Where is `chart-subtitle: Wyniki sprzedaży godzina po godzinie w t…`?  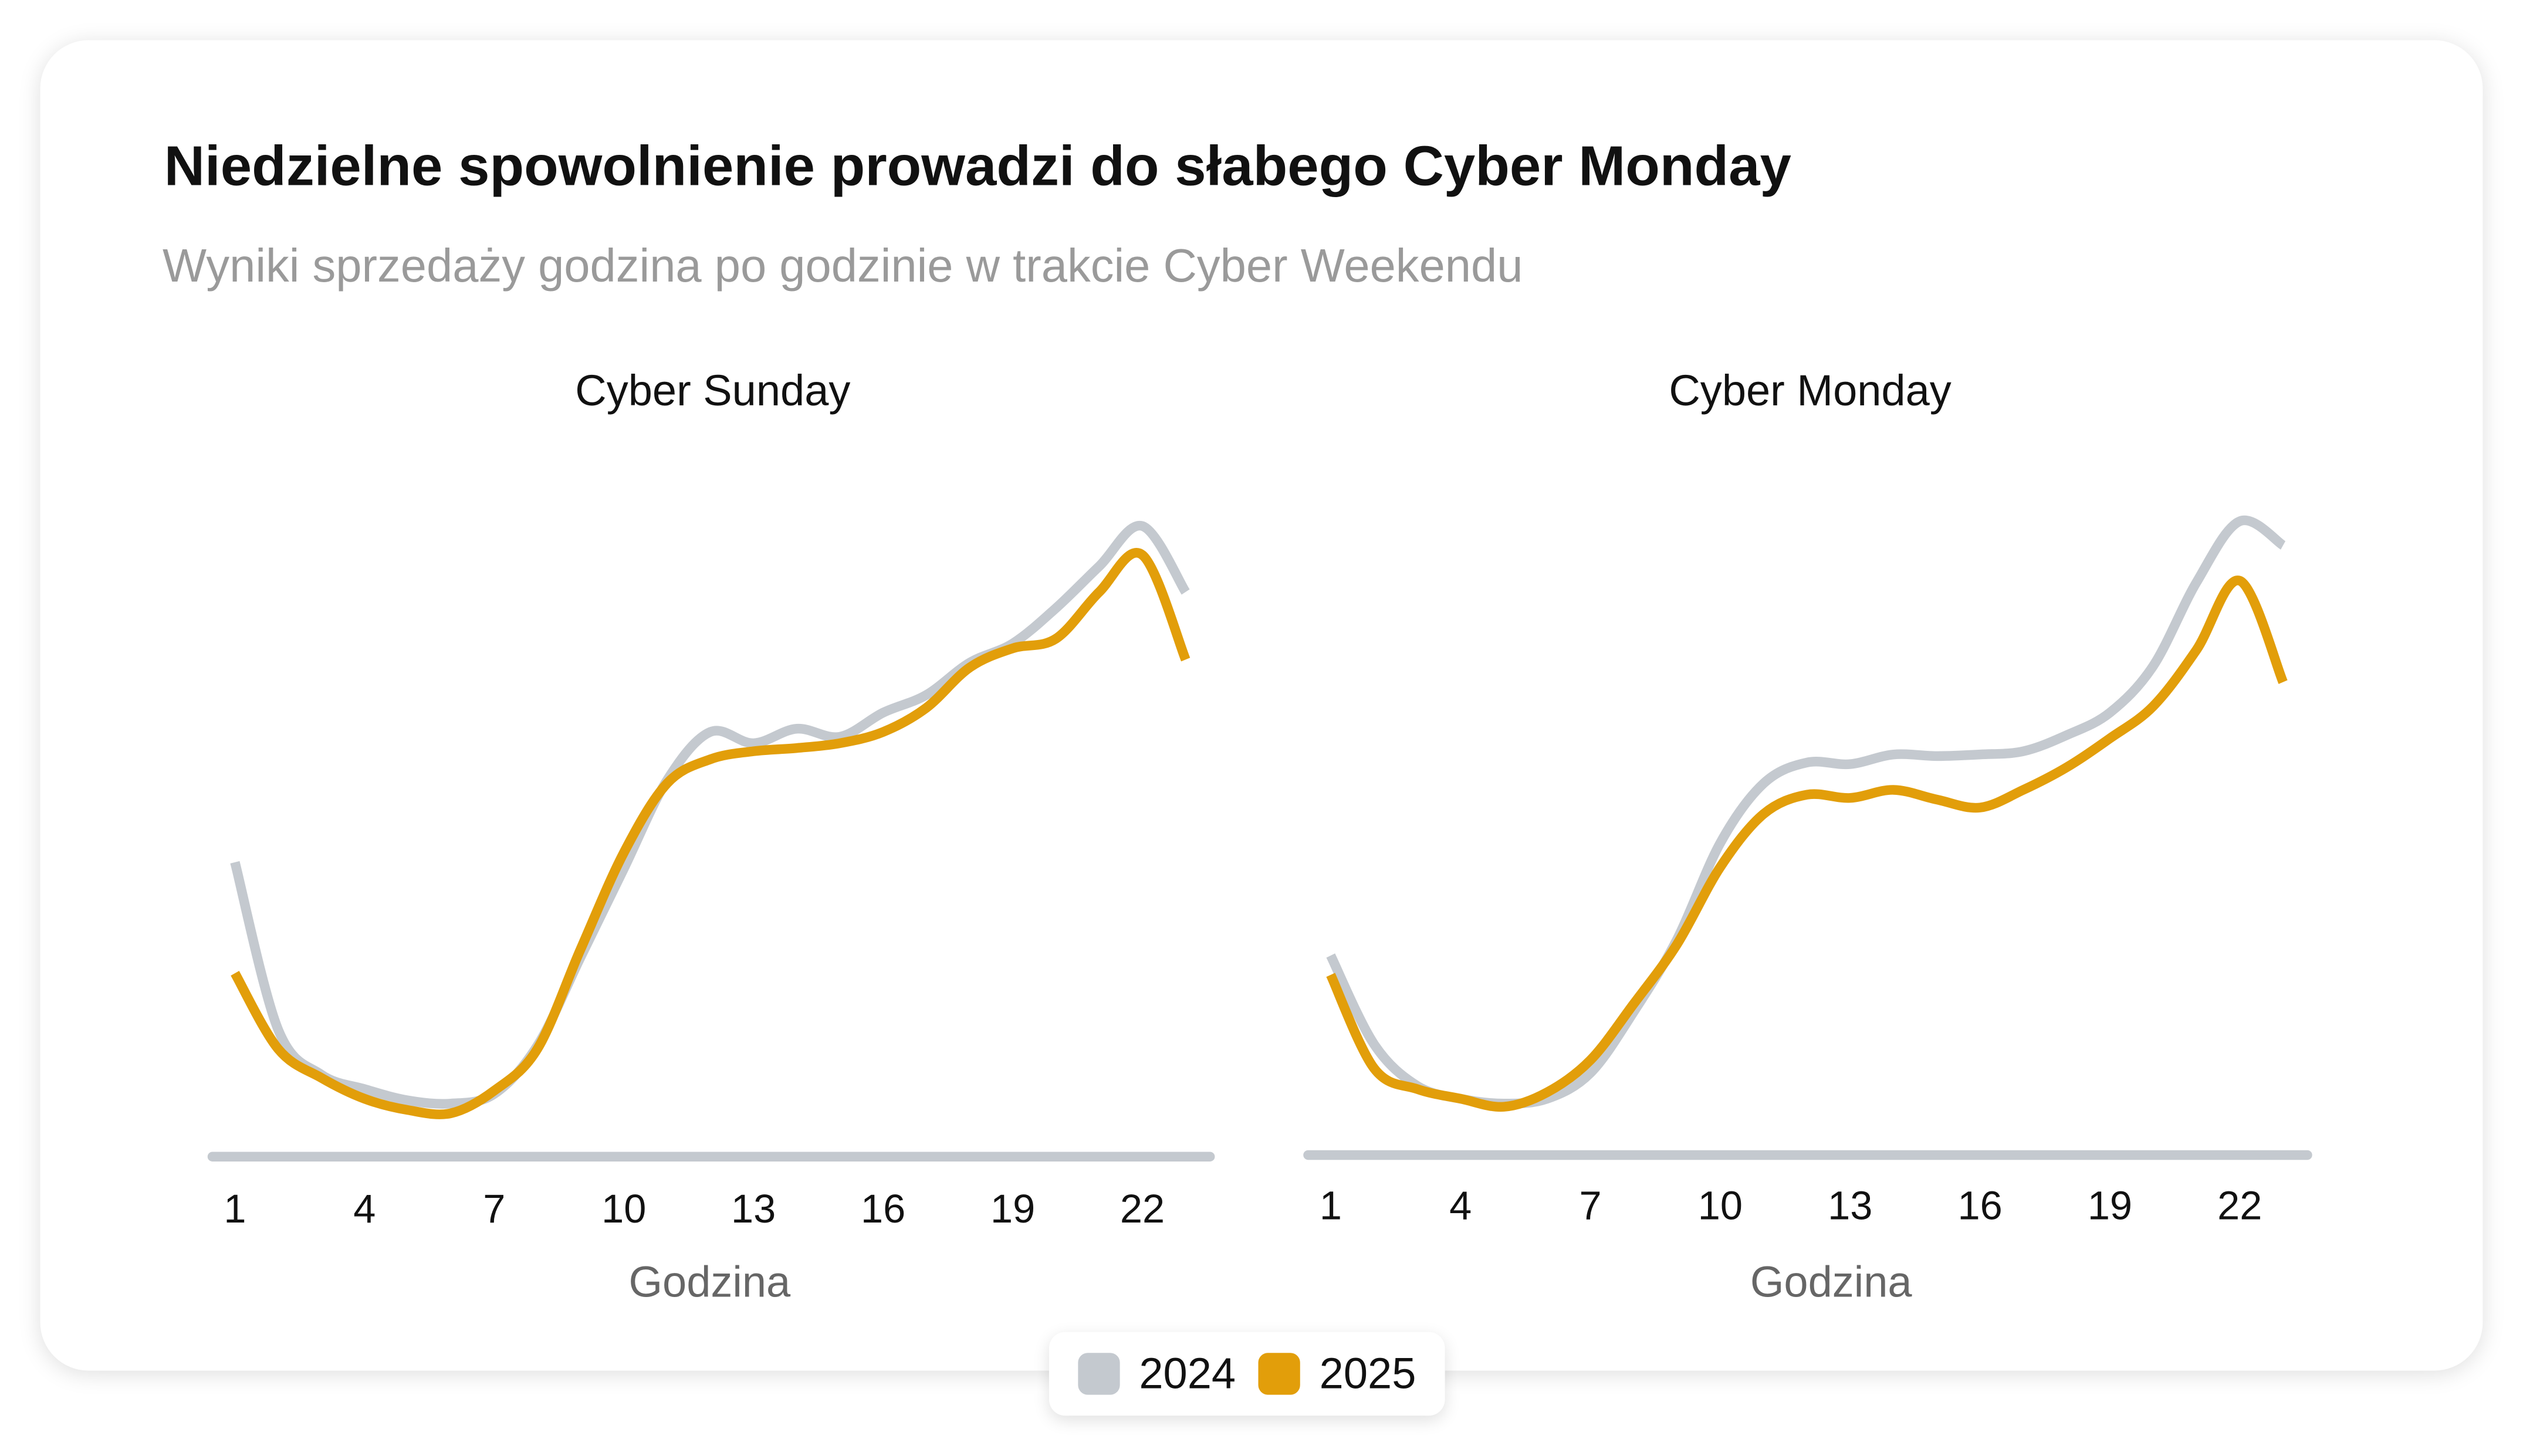
chart-subtitle: Wyniki sprzedaży godzina po godzinie w t… is located at coordinates (842, 267).